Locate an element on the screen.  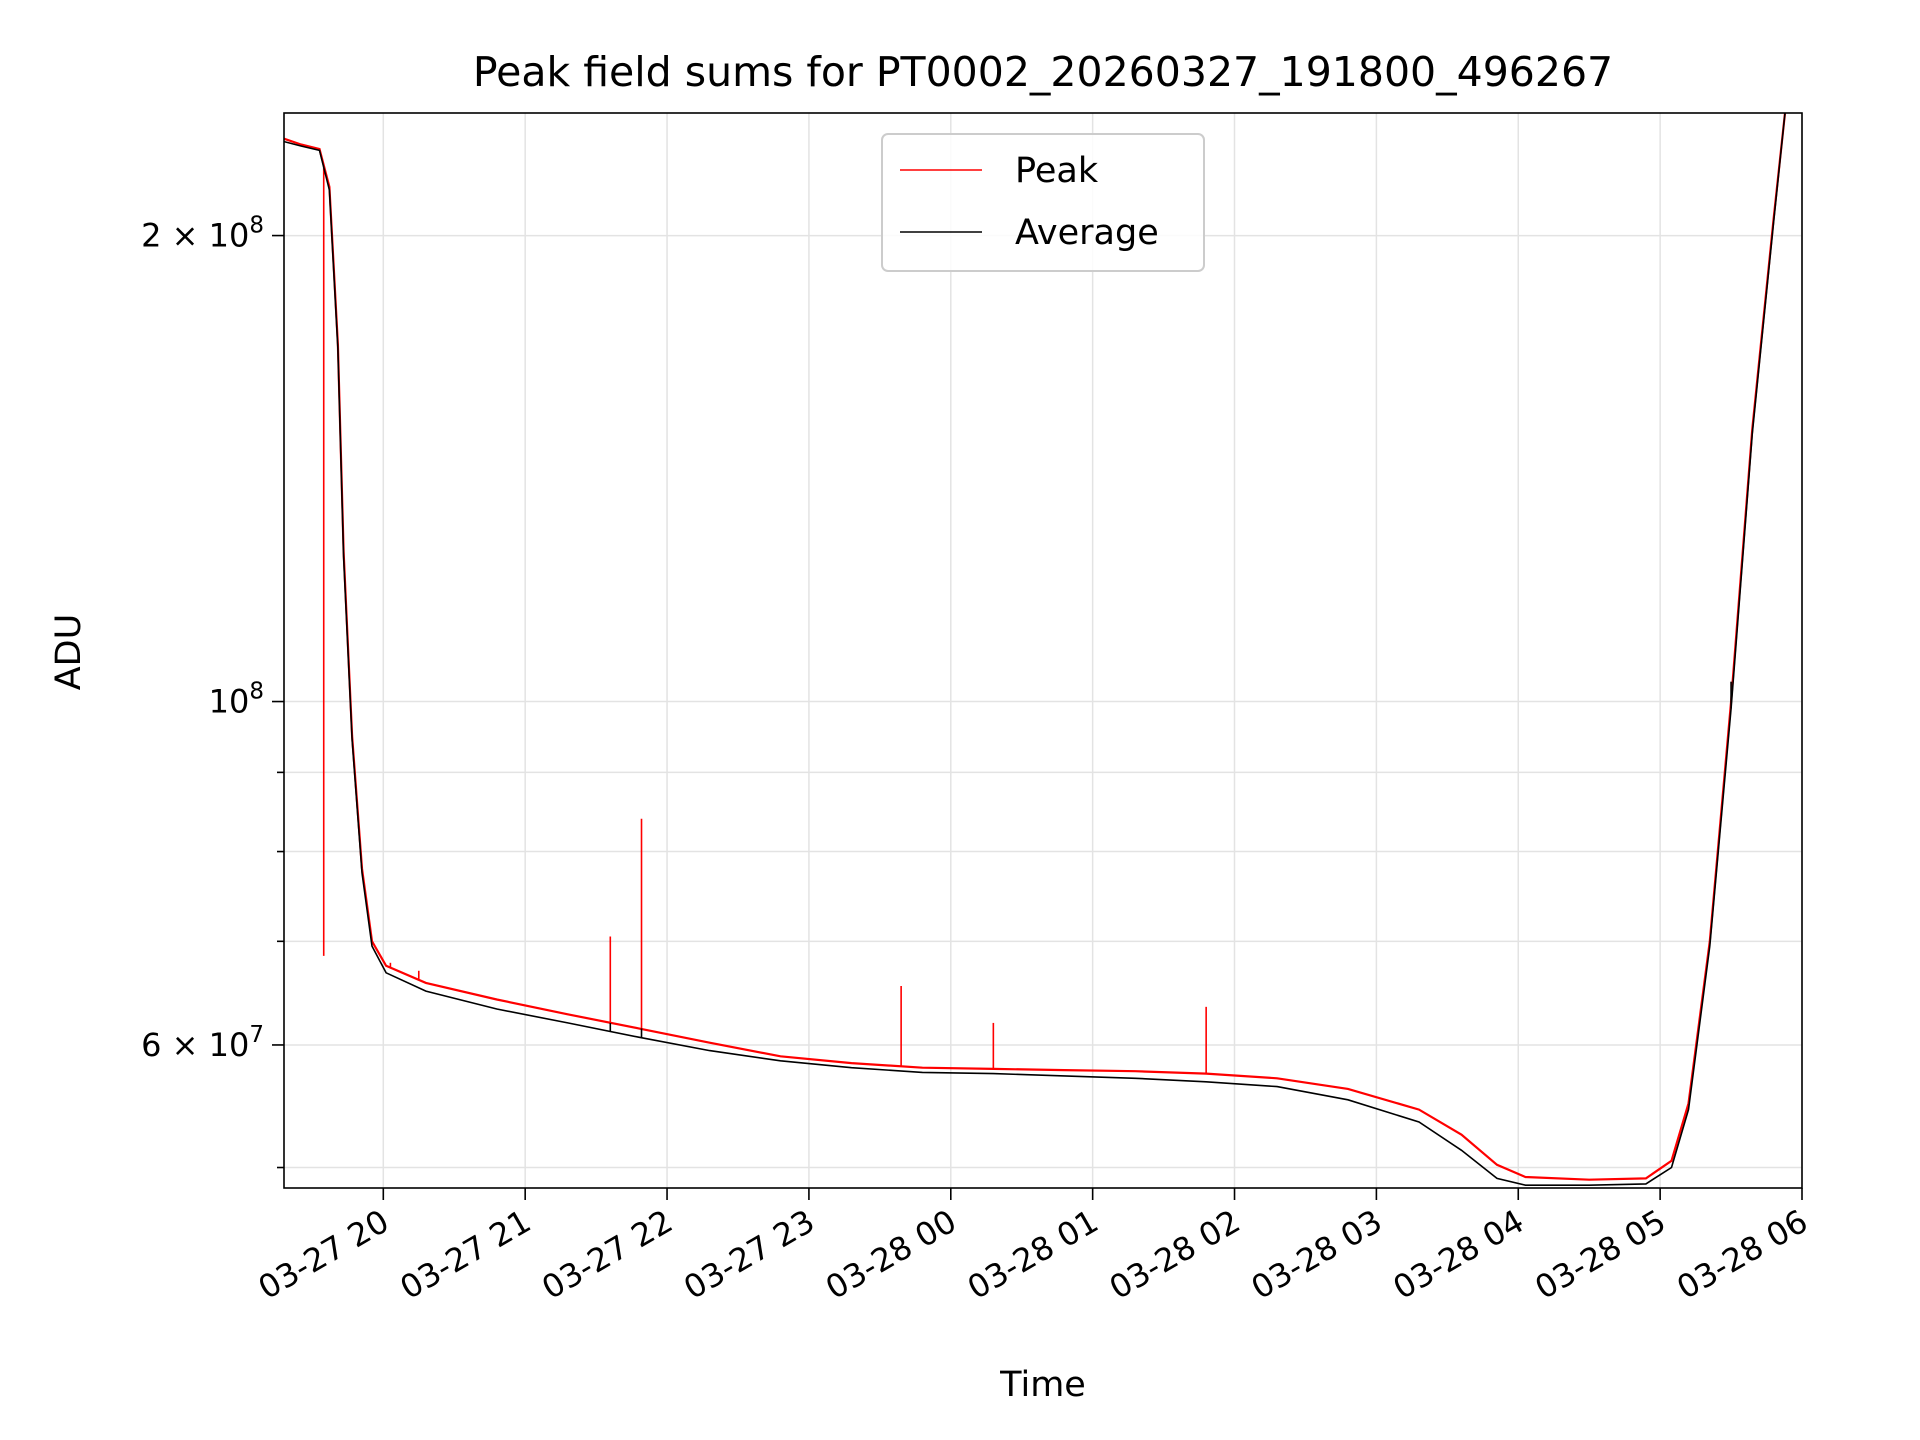
legend-box is located at coordinates (1043, 202).